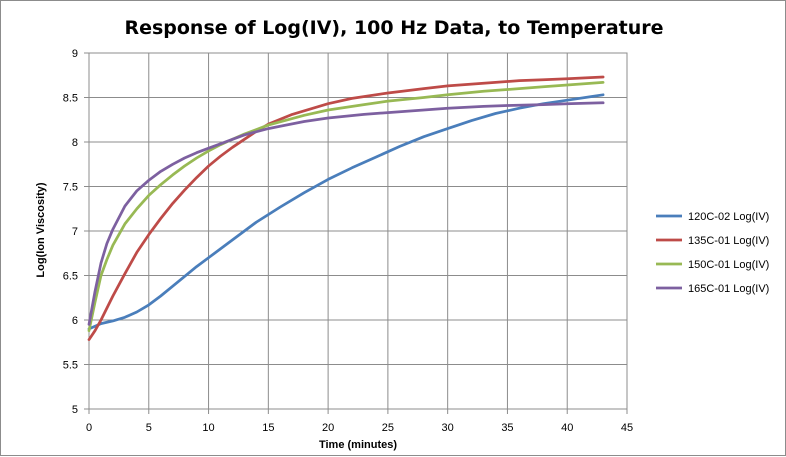  What do you see at coordinates (388, 428) in the screenshot?
I see `x-tick-label: 25` at bounding box center [388, 428].